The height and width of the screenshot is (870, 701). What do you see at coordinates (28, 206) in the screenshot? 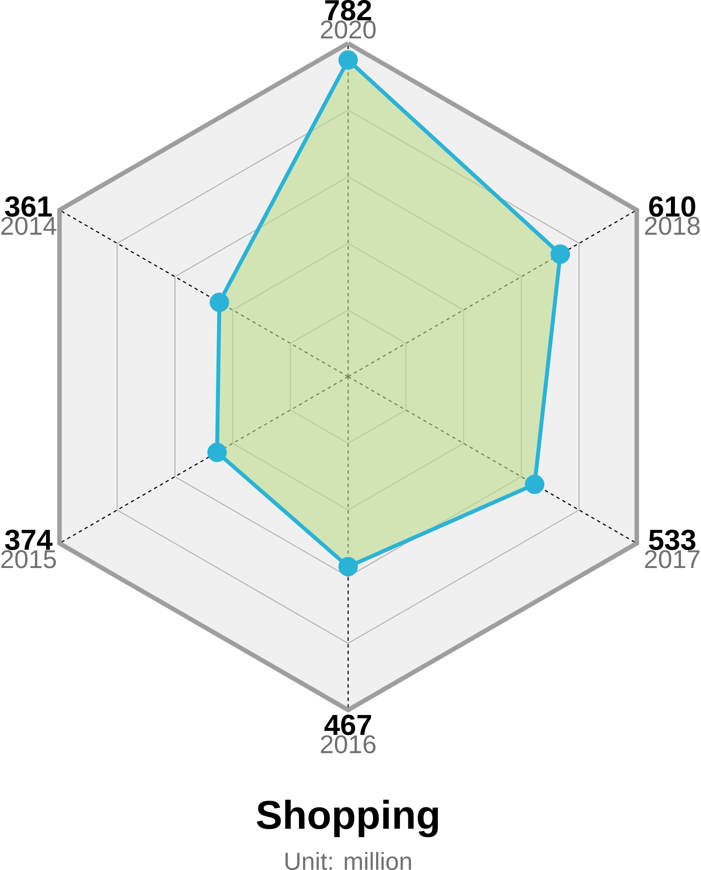
I see `text: 361` at bounding box center [28, 206].